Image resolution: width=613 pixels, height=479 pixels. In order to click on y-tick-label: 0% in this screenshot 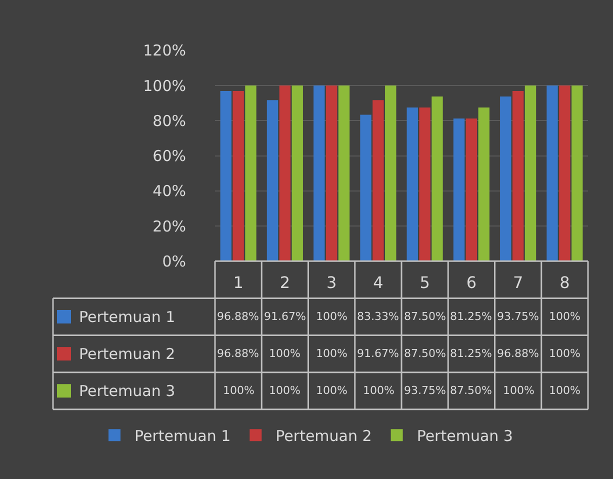, I will do `click(174, 261)`.